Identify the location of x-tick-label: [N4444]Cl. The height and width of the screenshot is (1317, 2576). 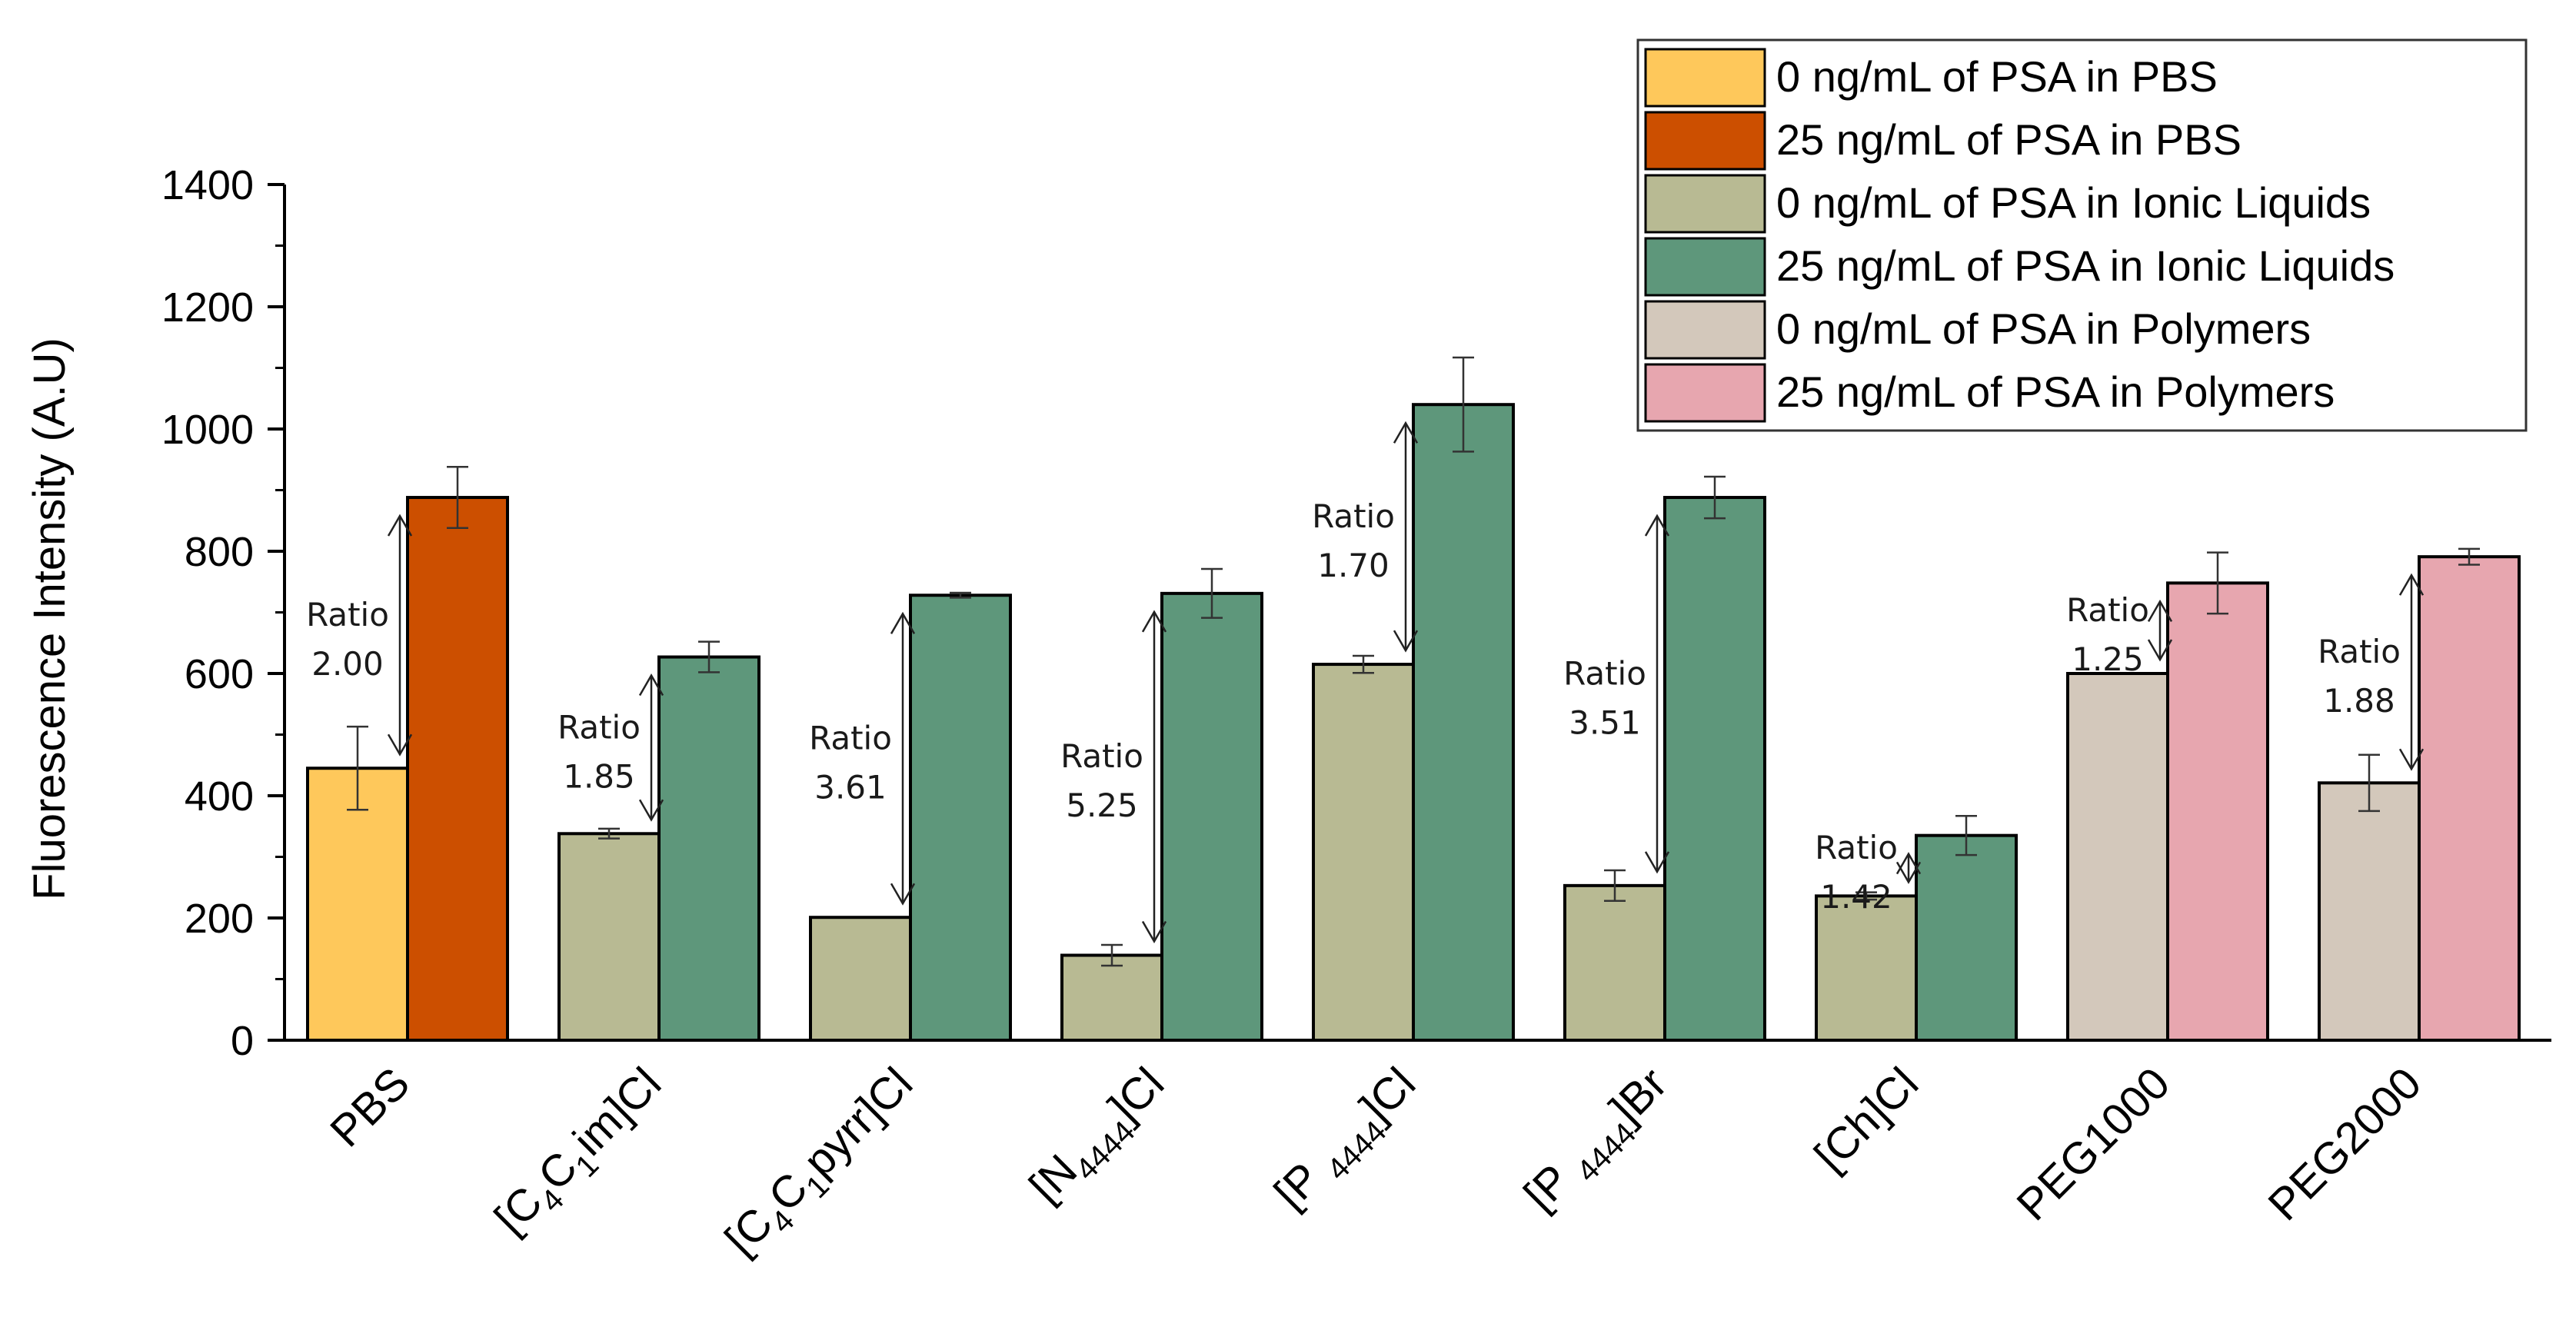
(1100, 1138).